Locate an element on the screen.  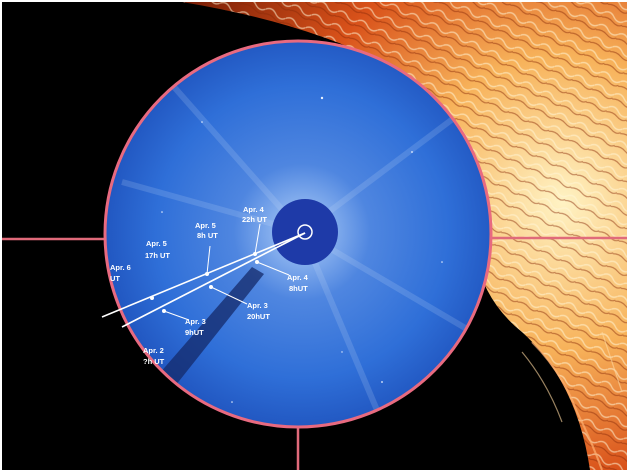
marker-label-apr2: Apr. 2 ?h UT is located at coordinates (154, 356).